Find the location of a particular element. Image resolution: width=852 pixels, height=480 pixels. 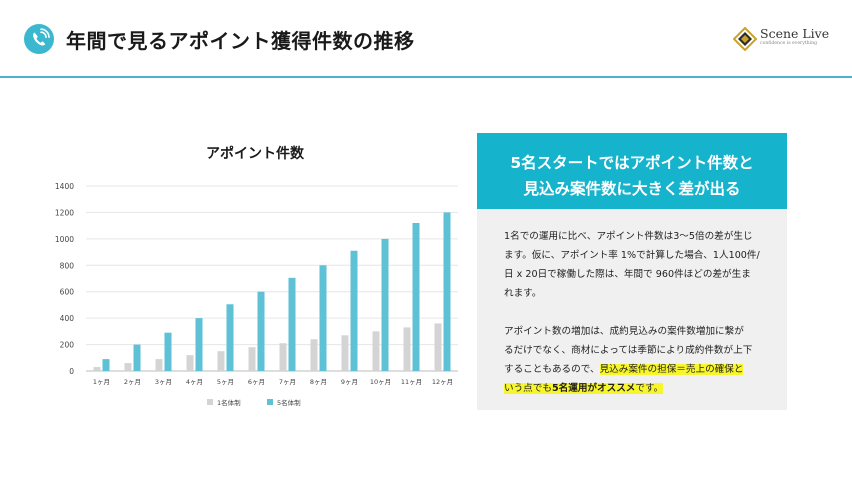

logo-name: Scene Live is located at coordinates (795, 33).